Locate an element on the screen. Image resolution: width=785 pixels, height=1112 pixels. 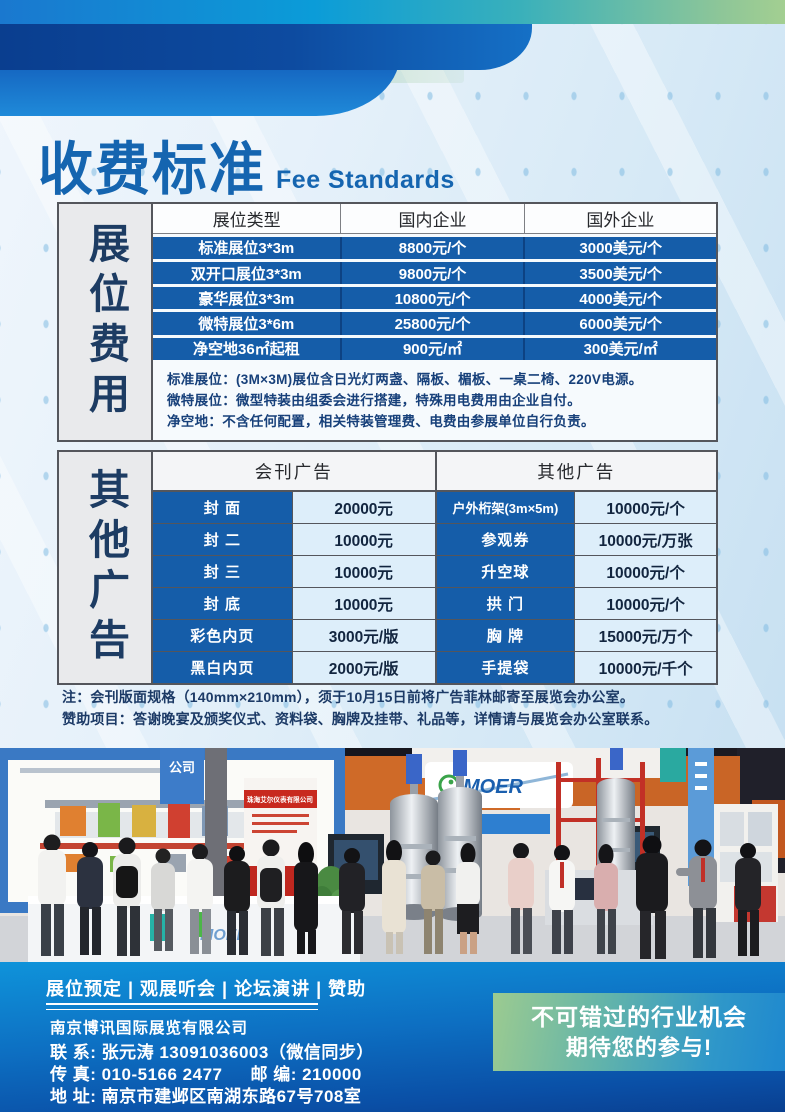
ad-label-cell: 封 三 is located at coordinates (223, 571).